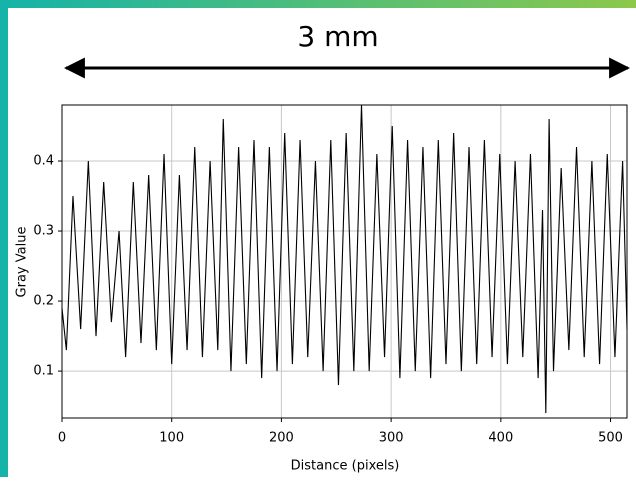 The height and width of the screenshot is (481, 636). I want to click on x-tick-label: 400, so click(500, 438).